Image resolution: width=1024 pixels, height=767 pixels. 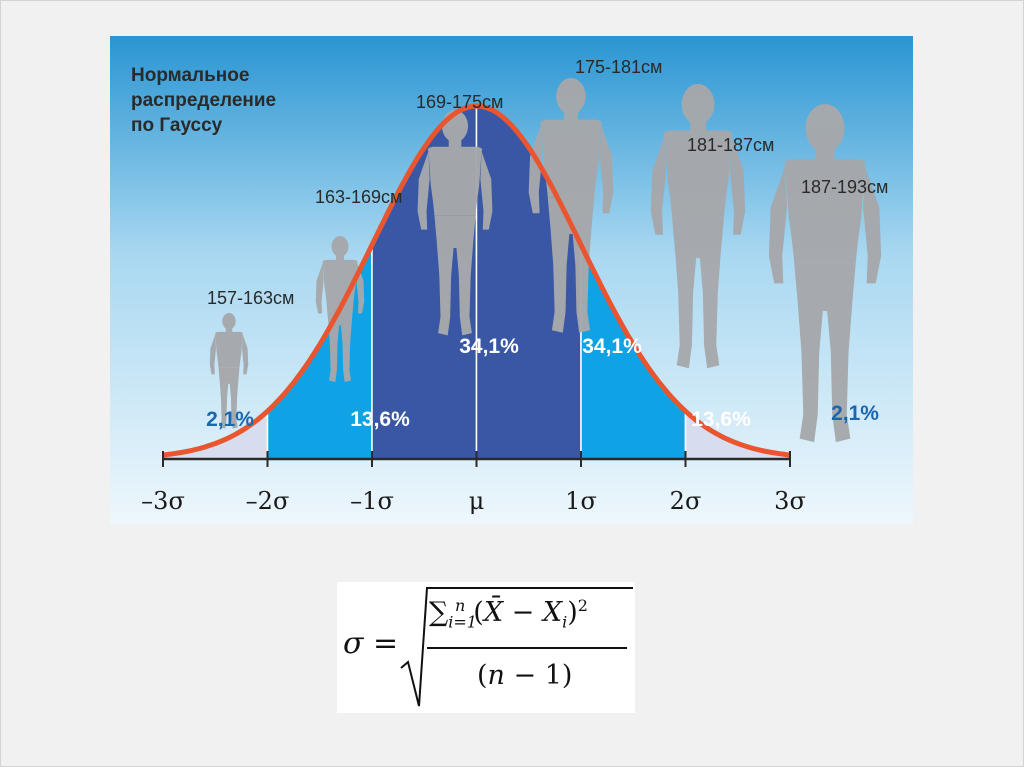 What do you see at coordinates (190, 75) in the screenshot?
I see `chart-title-line-1: Нормальное` at bounding box center [190, 75].